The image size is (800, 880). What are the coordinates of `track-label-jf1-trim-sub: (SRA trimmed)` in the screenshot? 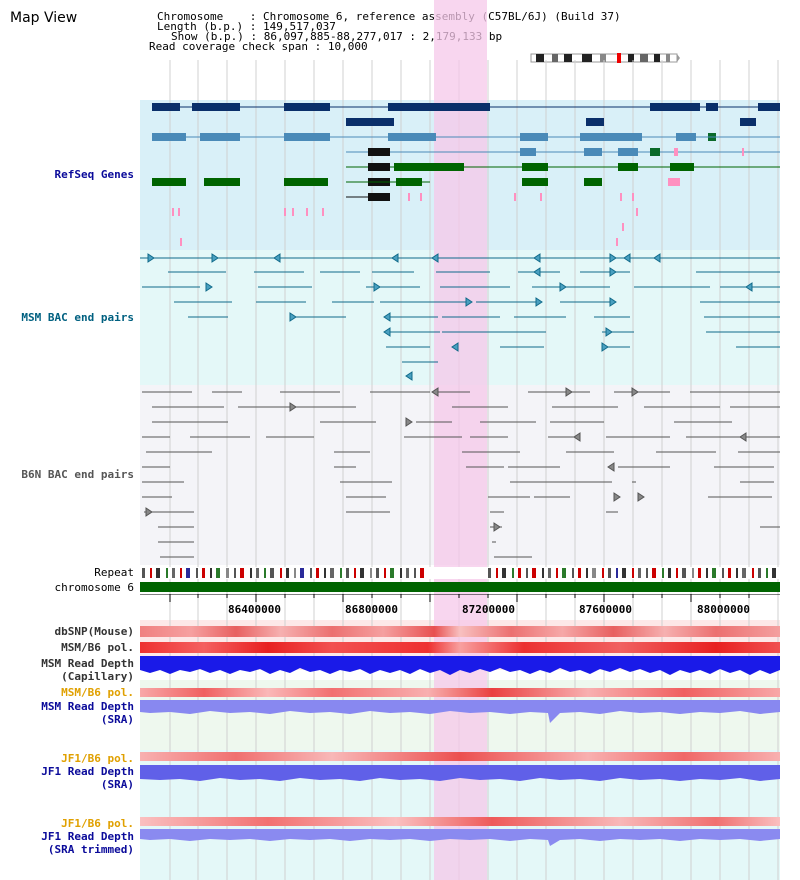 It's located at (90, 849).